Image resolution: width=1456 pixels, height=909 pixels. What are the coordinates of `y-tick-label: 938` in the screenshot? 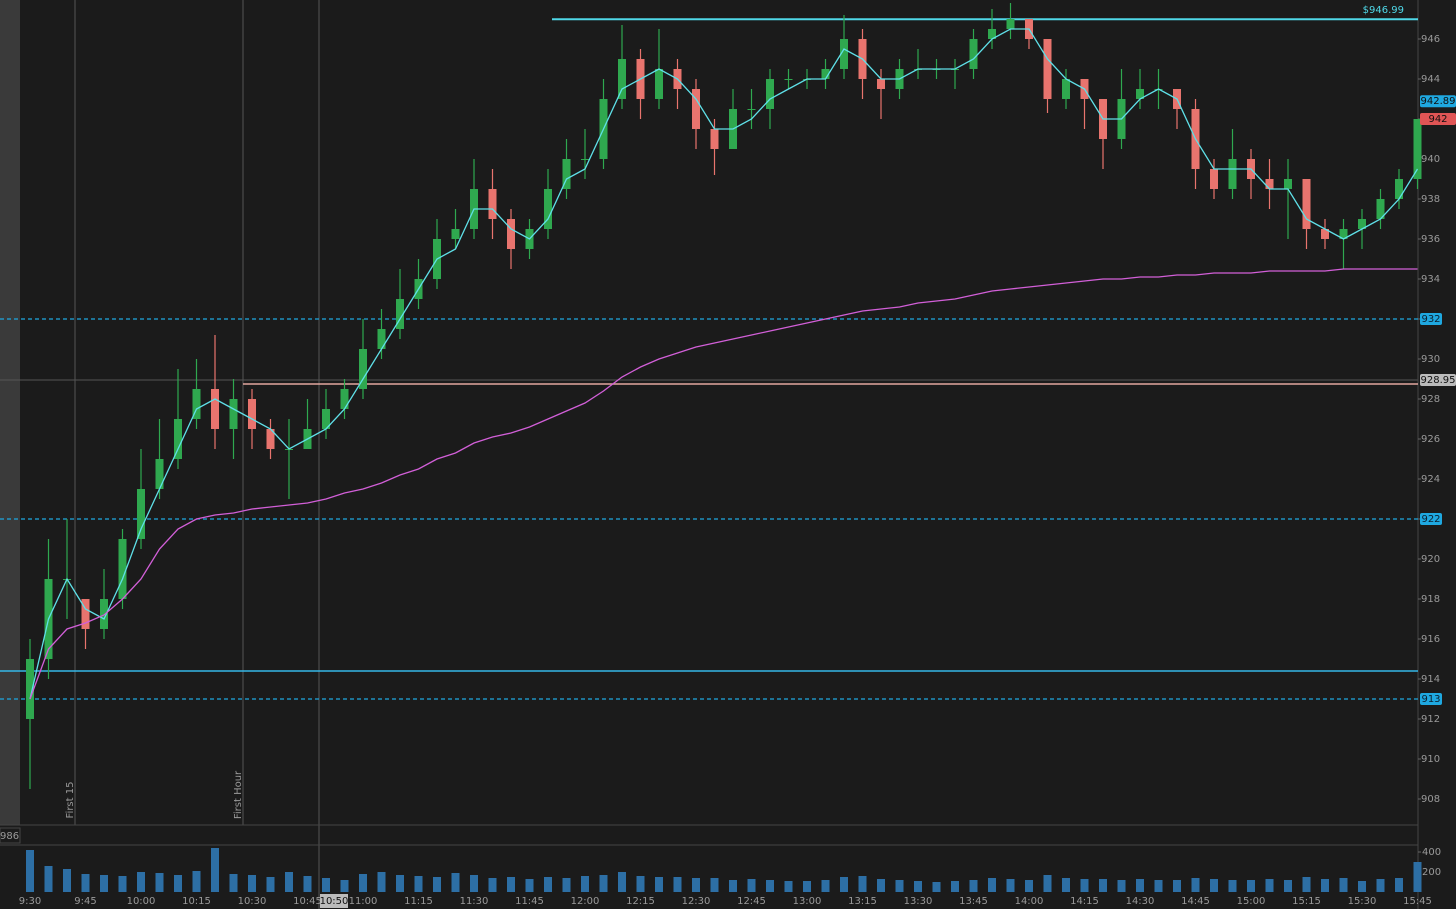 It's located at (1430, 199).